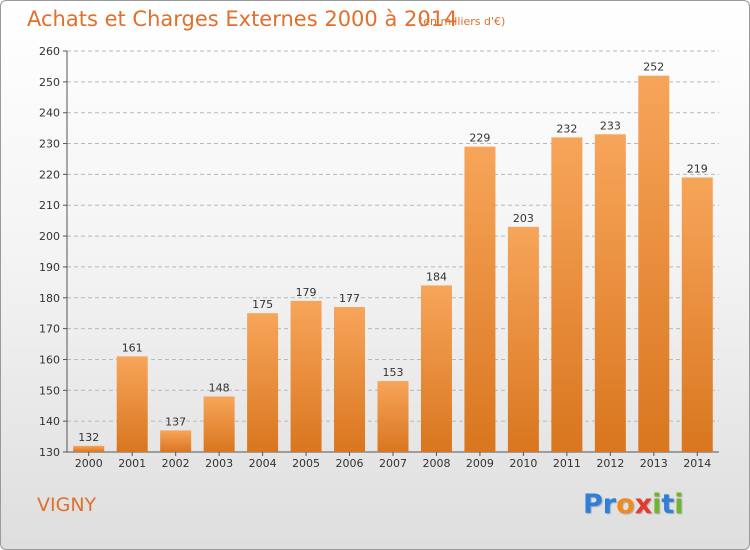 The image size is (750, 550). Describe the element at coordinates (350, 463) in the screenshot. I see `x-tick-label: 2006` at that location.